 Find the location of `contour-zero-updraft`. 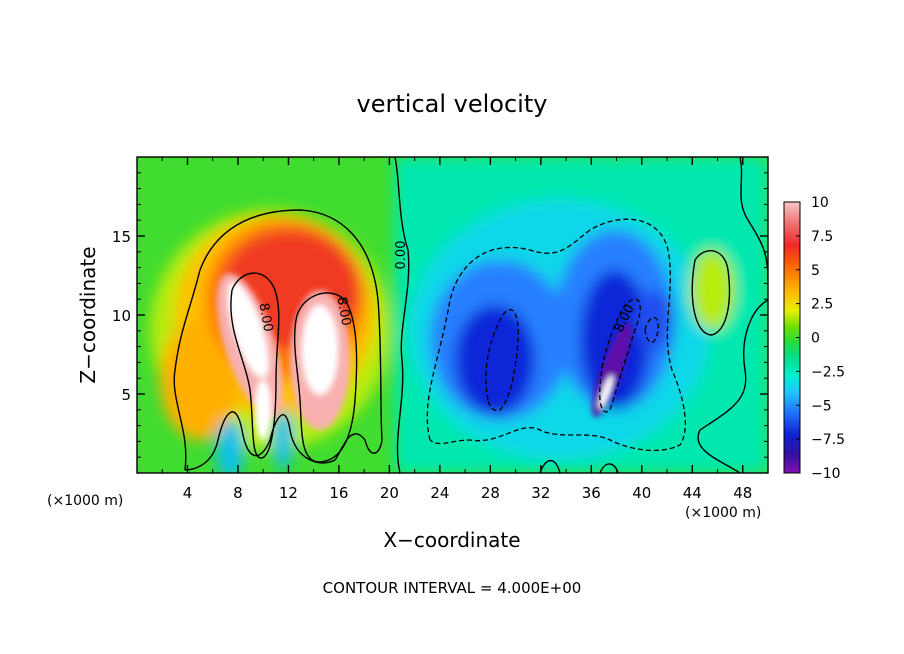

contour-zero-updraft is located at coordinates (278, 340).